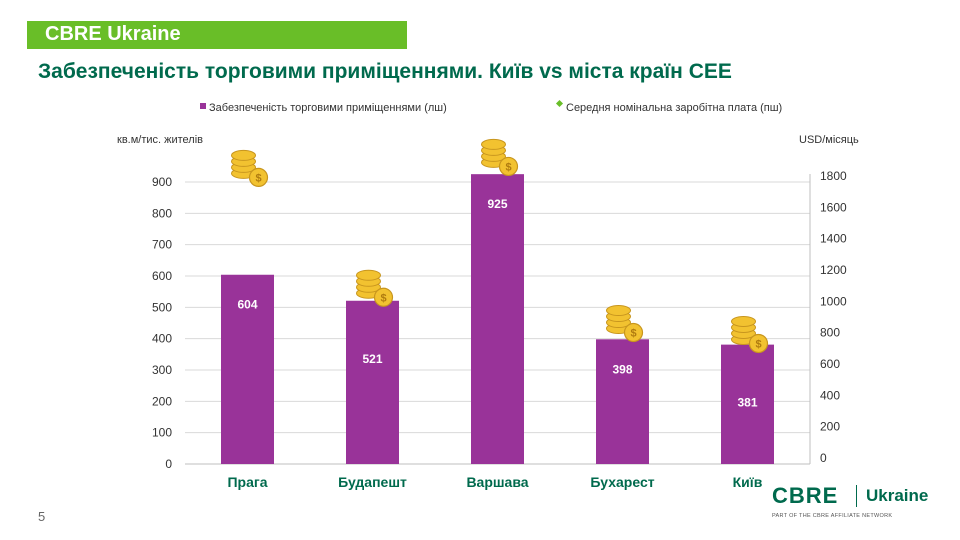 The image size is (960, 540). What do you see at coordinates (622, 369) in the screenshot?
I see `bar-value-label: 398` at bounding box center [622, 369].